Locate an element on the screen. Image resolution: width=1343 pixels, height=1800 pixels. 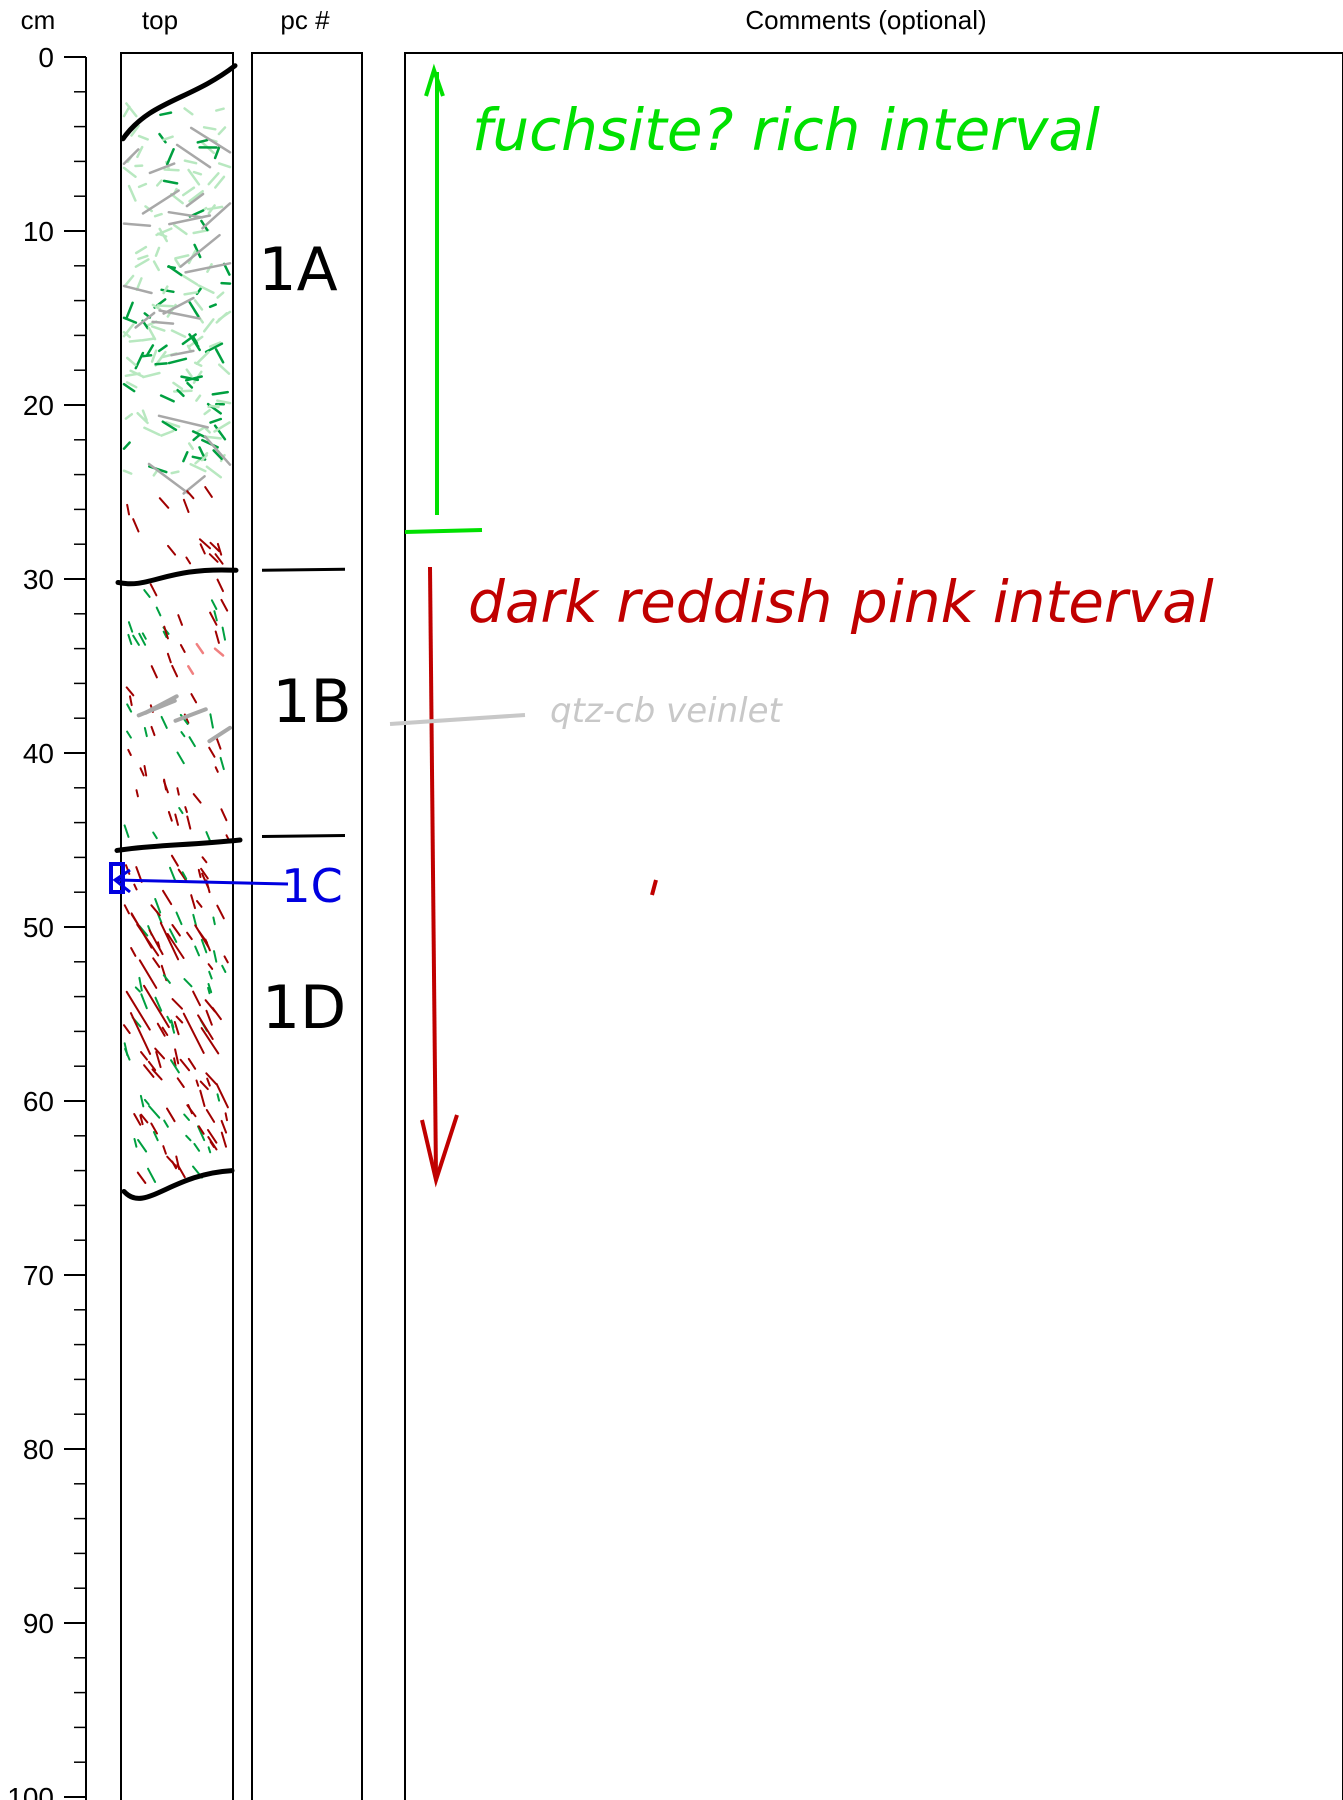
core-boundaries is located at coordinates (178, 632).